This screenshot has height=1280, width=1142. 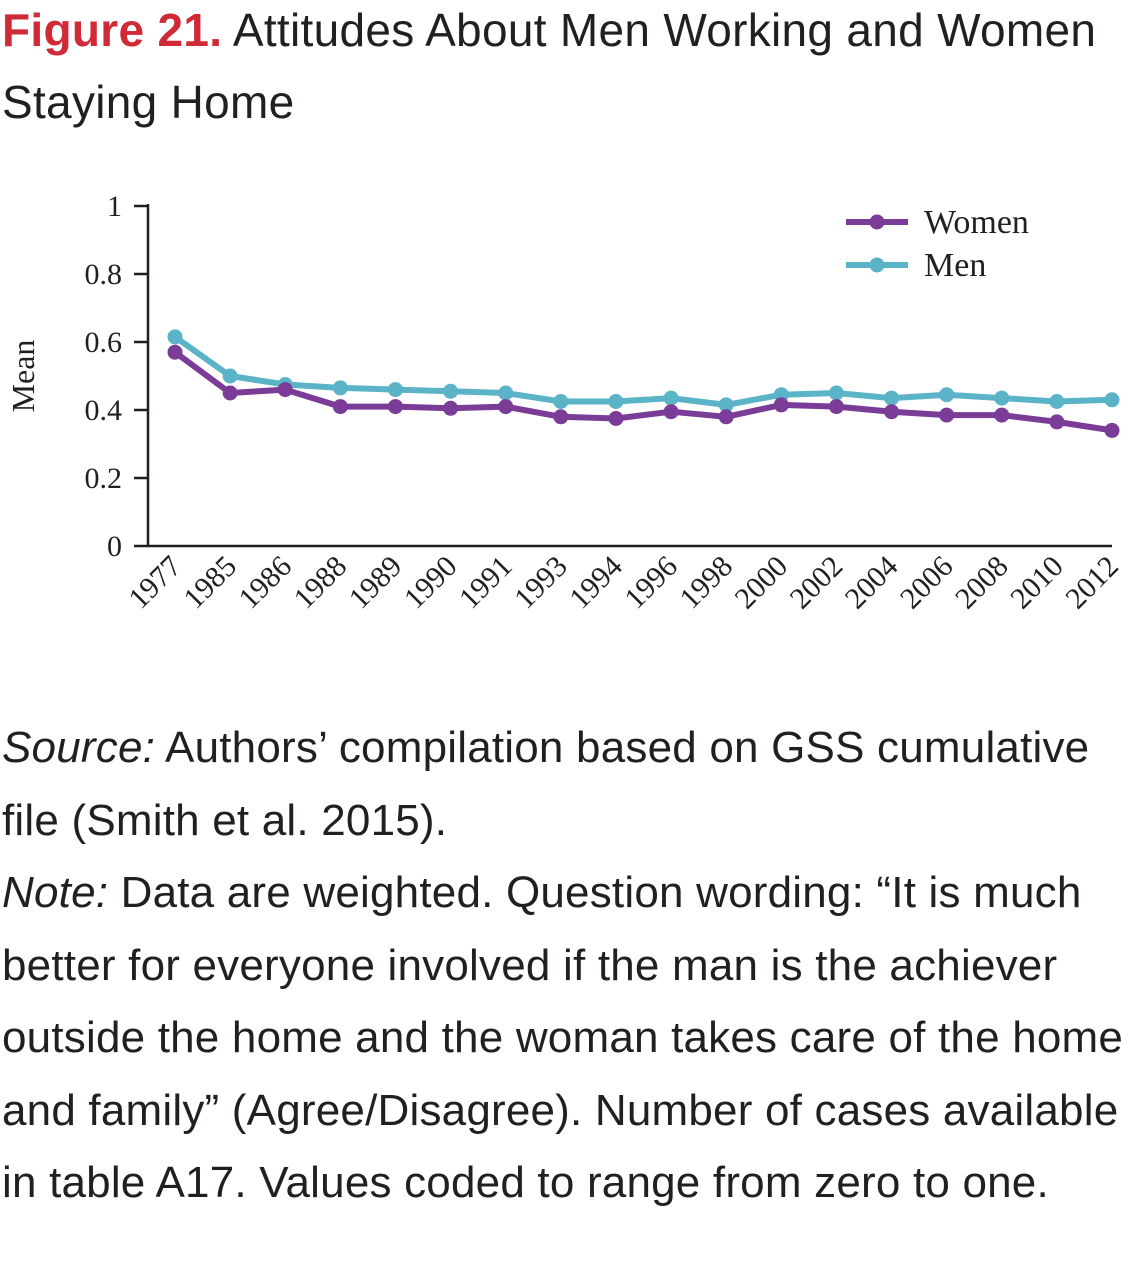 I want to click on source-label: Source:, so click(x=79, y=747).